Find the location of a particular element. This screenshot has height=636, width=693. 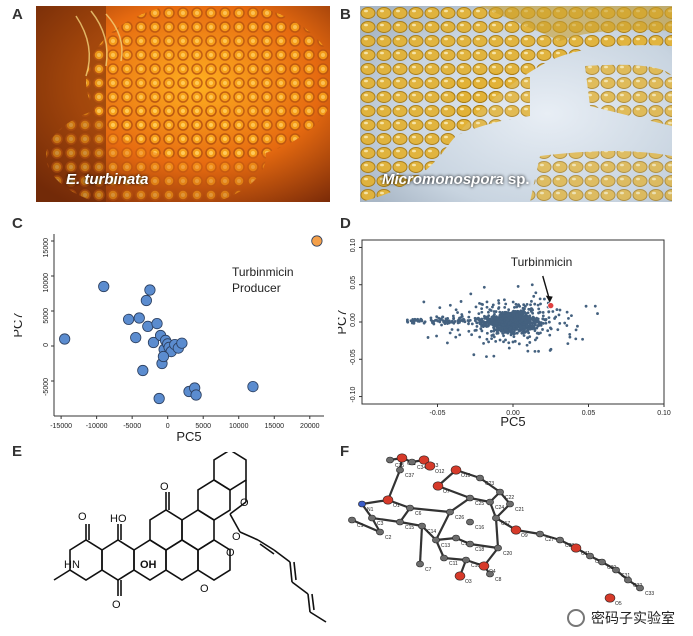

ascidian-photo: E. turbinata is located at coordinates (183, 104).